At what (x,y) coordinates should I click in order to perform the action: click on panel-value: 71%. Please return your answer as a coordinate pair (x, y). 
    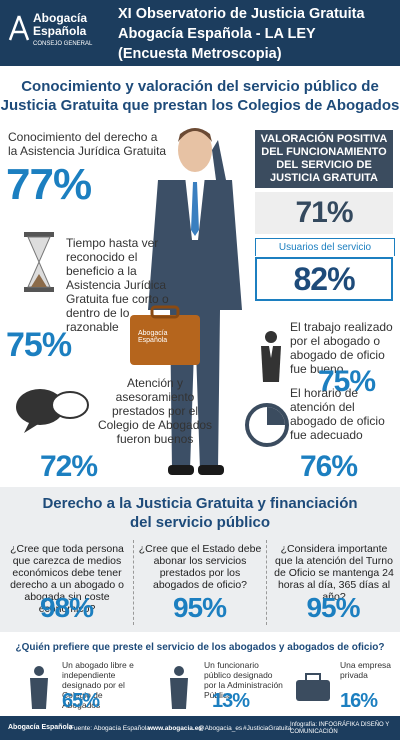
    Looking at the image, I should click on (324, 213).